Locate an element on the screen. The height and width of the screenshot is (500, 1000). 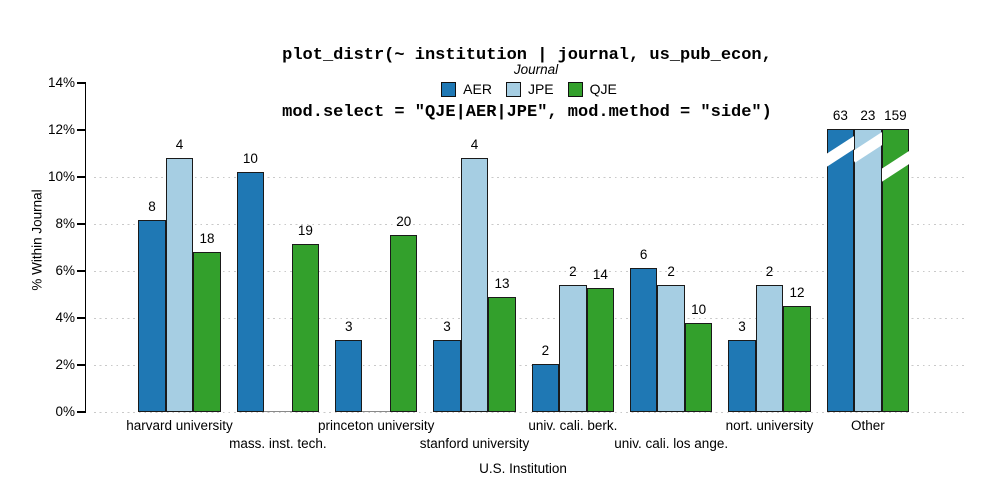
y-tick-label: 10% is located at coordinates (61, 176).